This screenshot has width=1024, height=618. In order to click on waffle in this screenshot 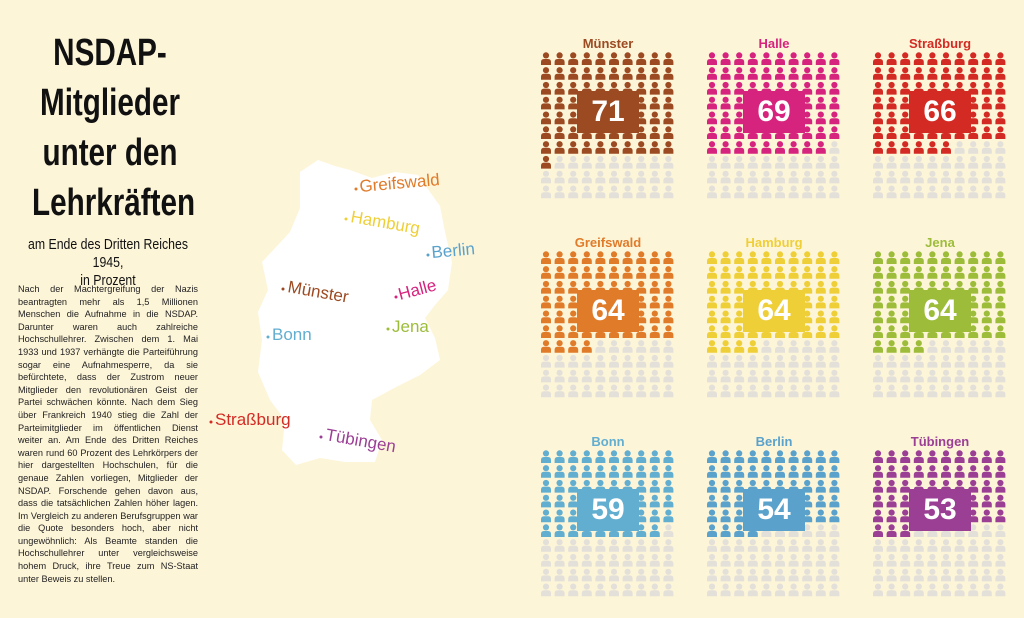, I will do `click(773, 125)`.